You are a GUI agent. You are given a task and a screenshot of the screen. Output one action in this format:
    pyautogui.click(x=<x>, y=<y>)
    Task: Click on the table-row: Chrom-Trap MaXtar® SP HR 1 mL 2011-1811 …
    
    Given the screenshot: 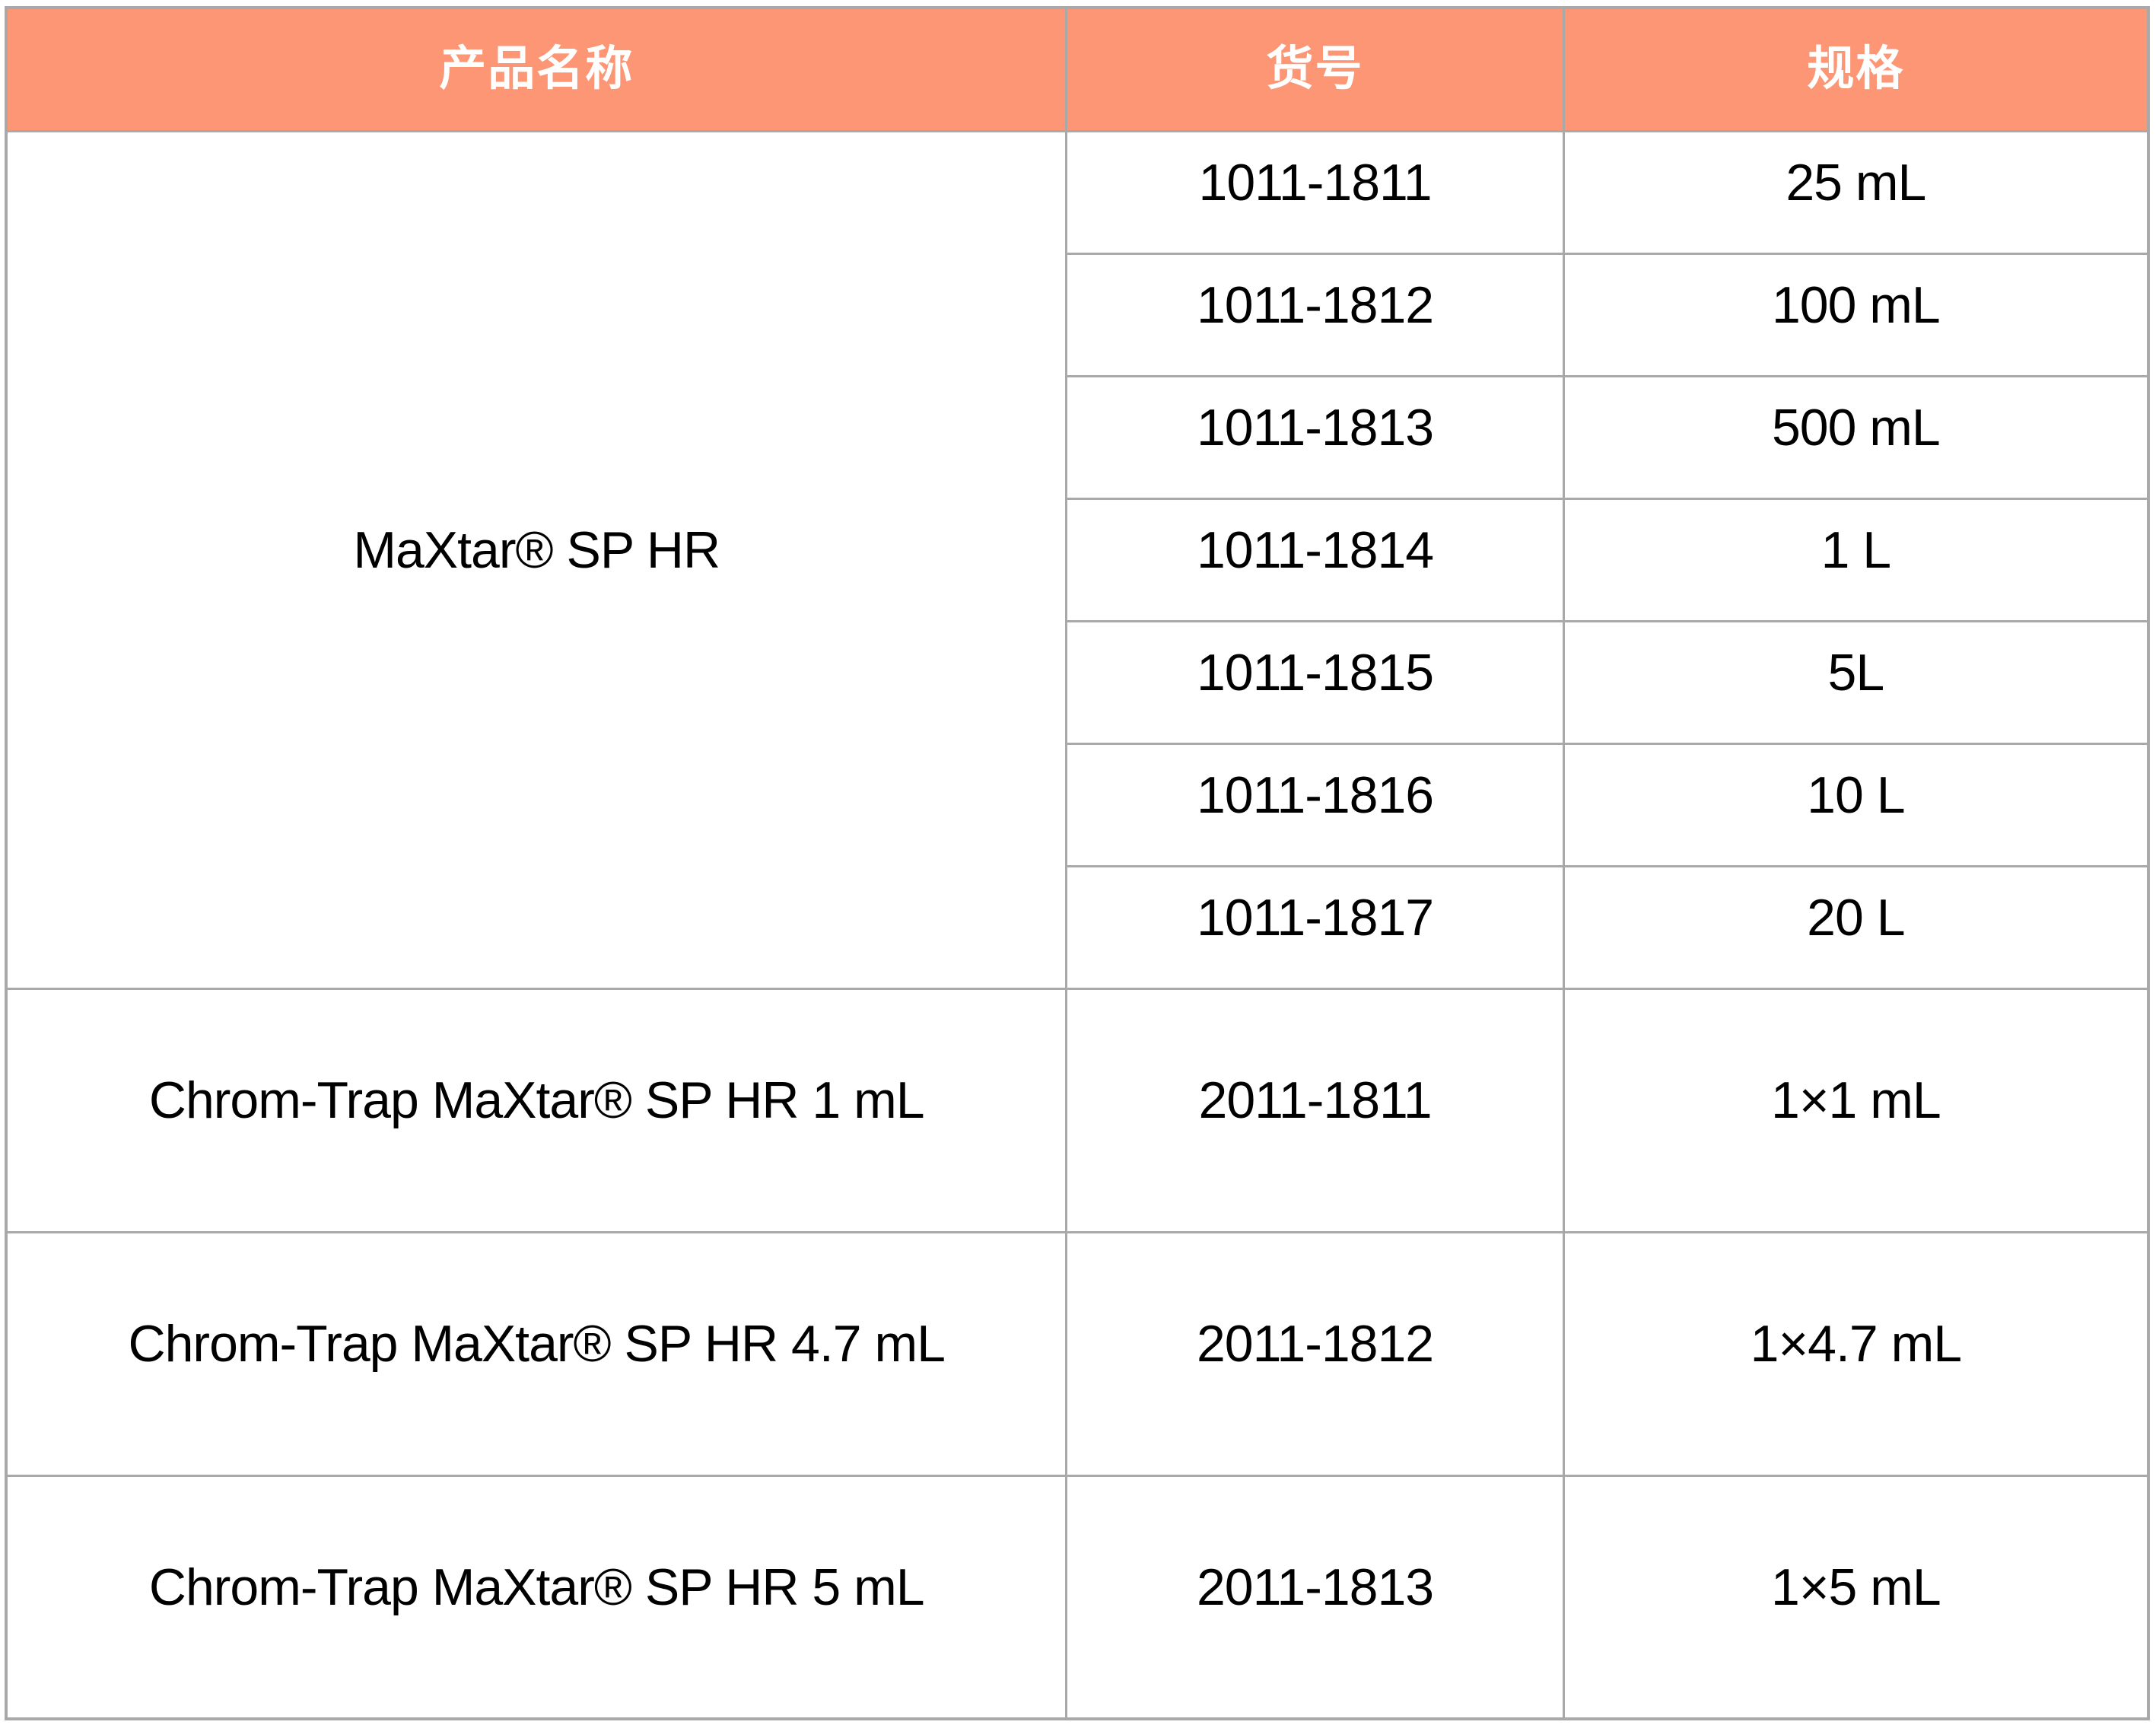 What is the action you would take?
    pyautogui.click(x=1077, y=1110)
    